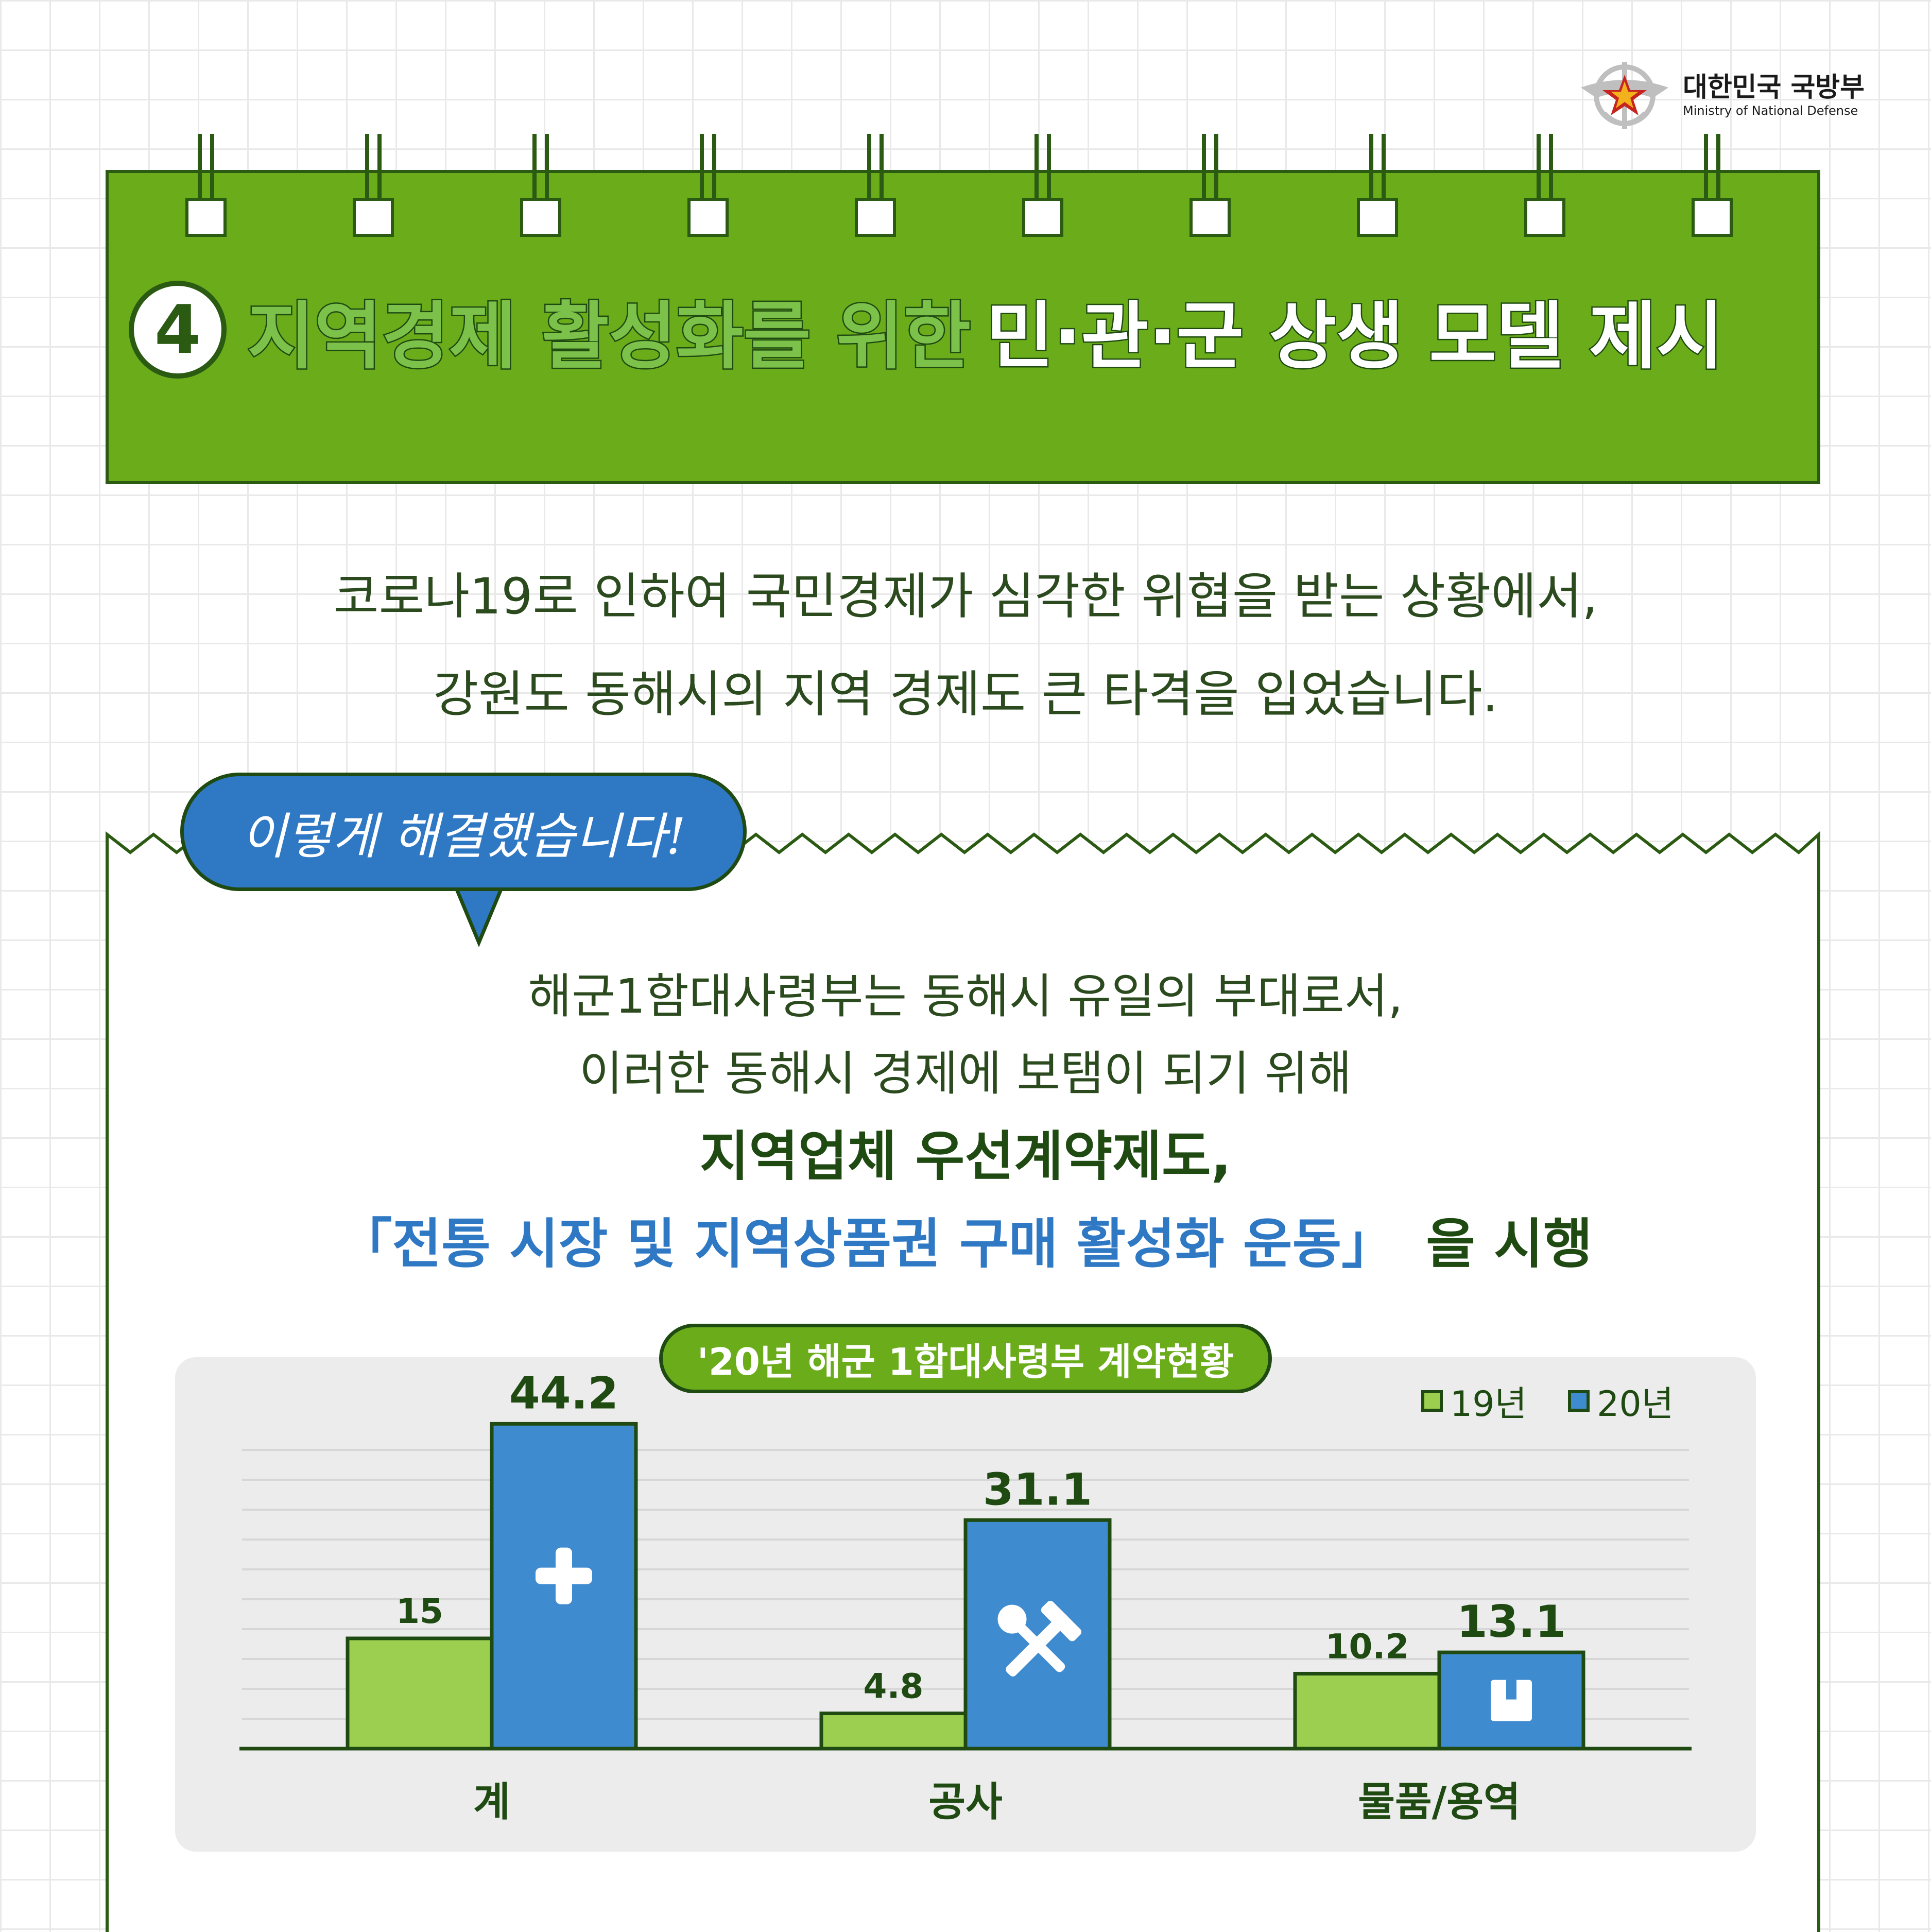 Image resolution: width=1931 pixels, height=1932 pixels. I want to click on category-label: 계, so click(491, 1802).